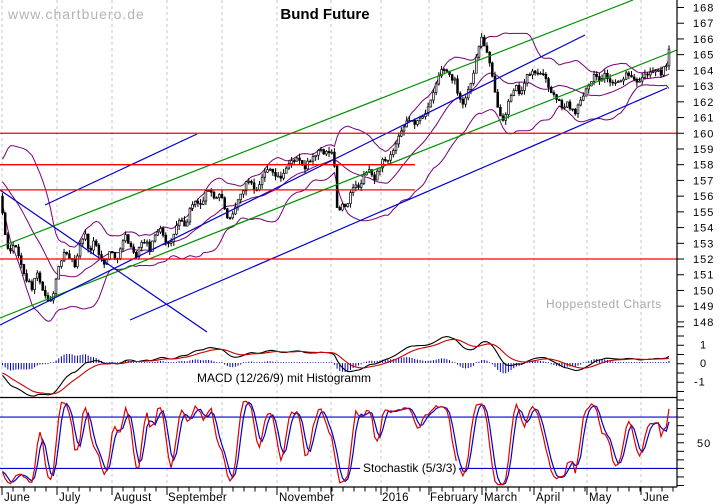 The image size is (723, 504). I want to click on chart-title: Bund Future, so click(325, 14).